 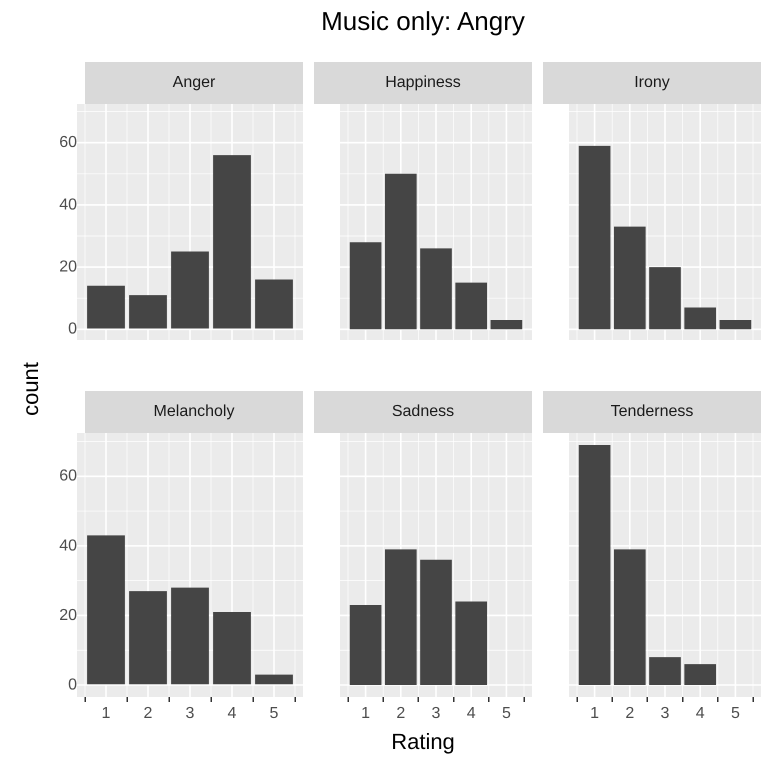 What do you see at coordinates (194, 83) in the screenshot?
I see `chart-title: Anger` at bounding box center [194, 83].